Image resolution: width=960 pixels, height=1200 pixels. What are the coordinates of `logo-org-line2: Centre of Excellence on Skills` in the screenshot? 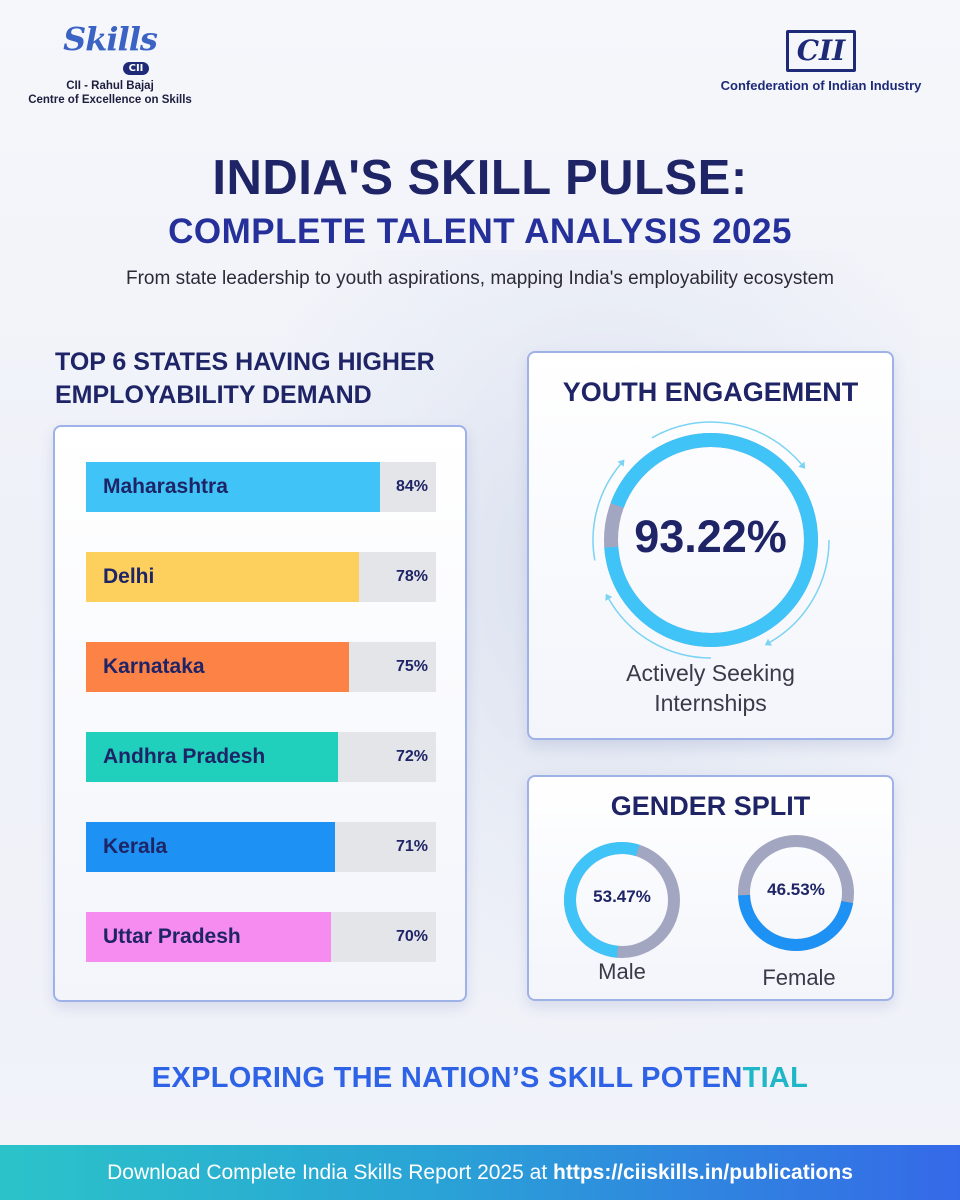 It's located at (110, 100).